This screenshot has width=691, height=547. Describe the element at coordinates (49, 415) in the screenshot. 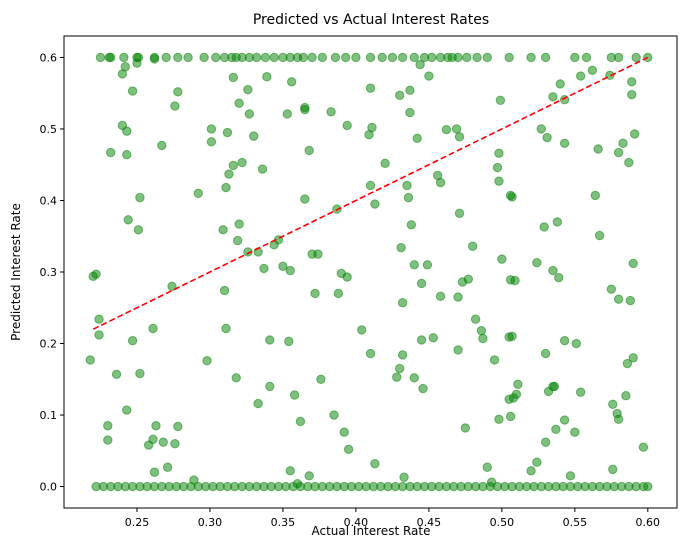

I see `y-tick-label: 0.1` at that location.